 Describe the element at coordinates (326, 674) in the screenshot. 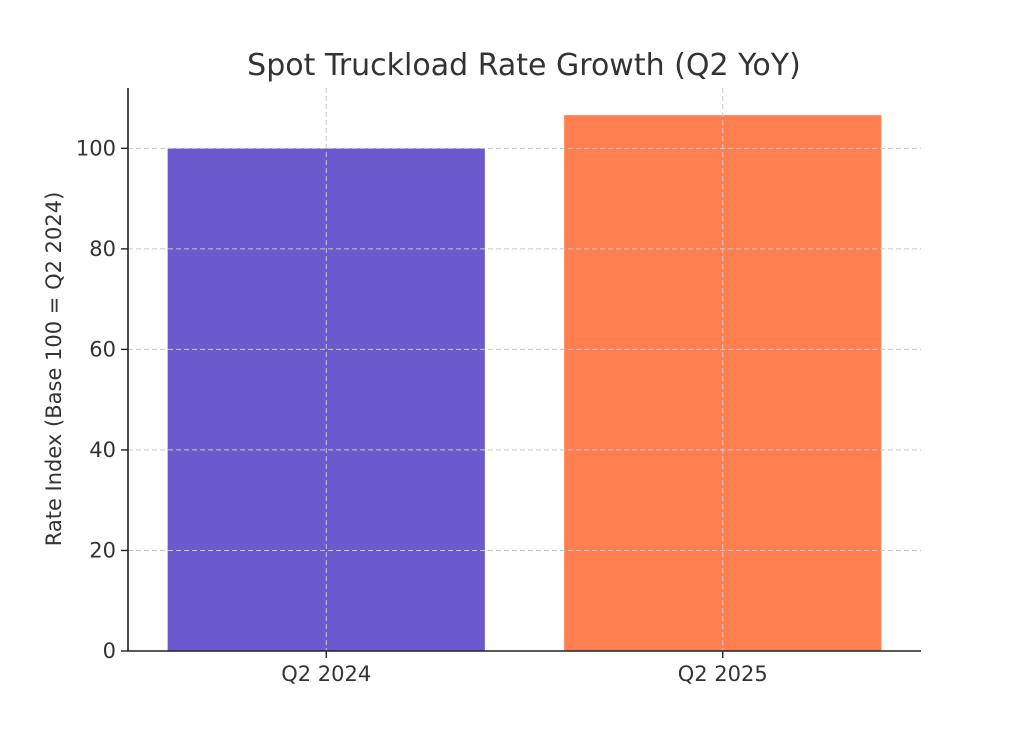

I see `x-tick-label: Q2 2024` at that location.